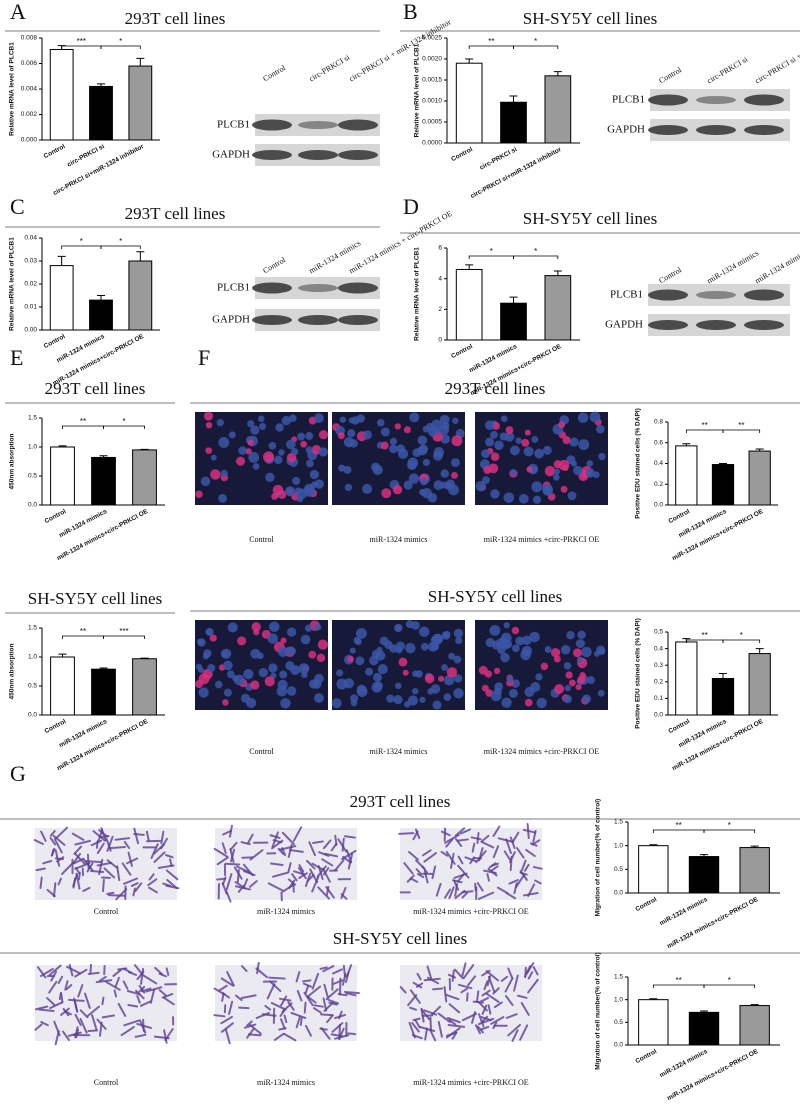  I want to click on image-caption: miR-1324 mimics +circ-PRKCI OE, so click(542, 751).